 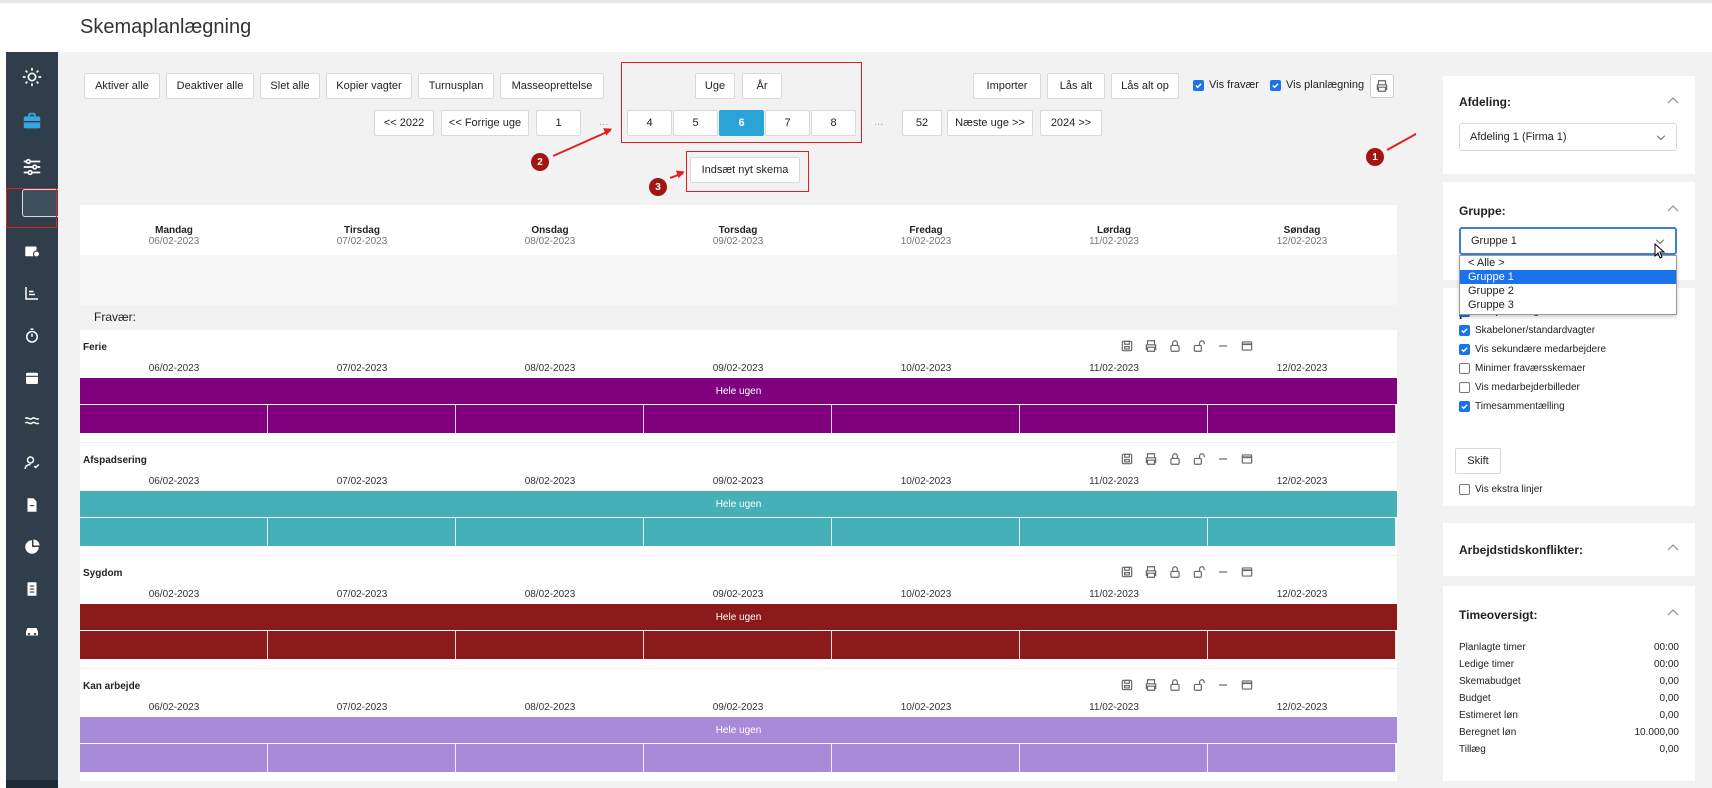 What do you see at coordinates (32, 336) in the screenshot?
I see `stopwatch-icon` at bounding box center [32, 336].